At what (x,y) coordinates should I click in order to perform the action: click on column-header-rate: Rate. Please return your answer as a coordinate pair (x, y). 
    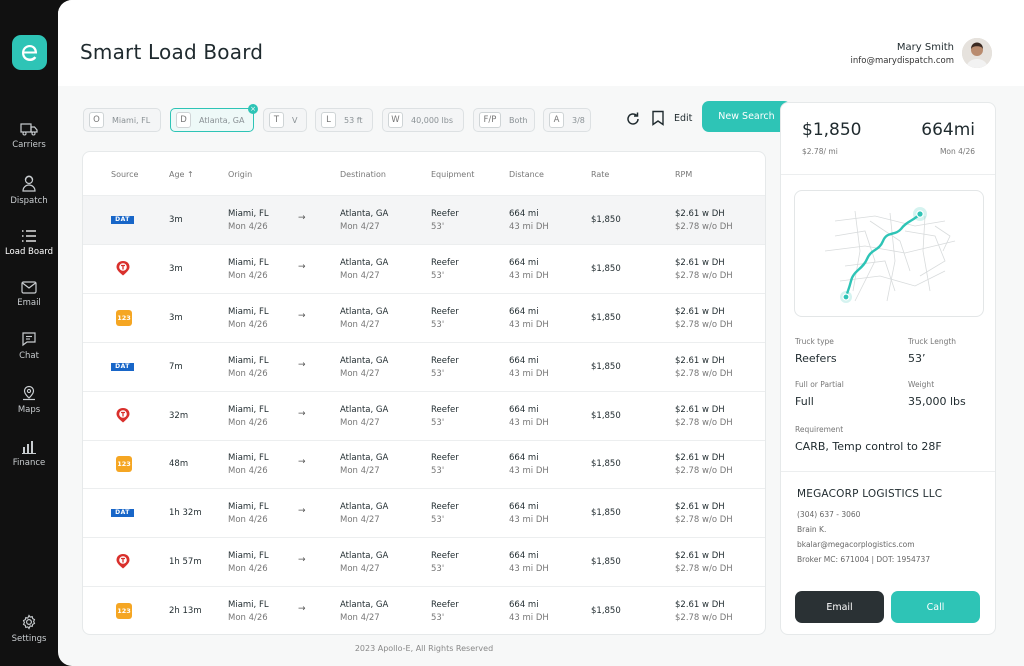
    Looking at the image, I should click on (600, 174).